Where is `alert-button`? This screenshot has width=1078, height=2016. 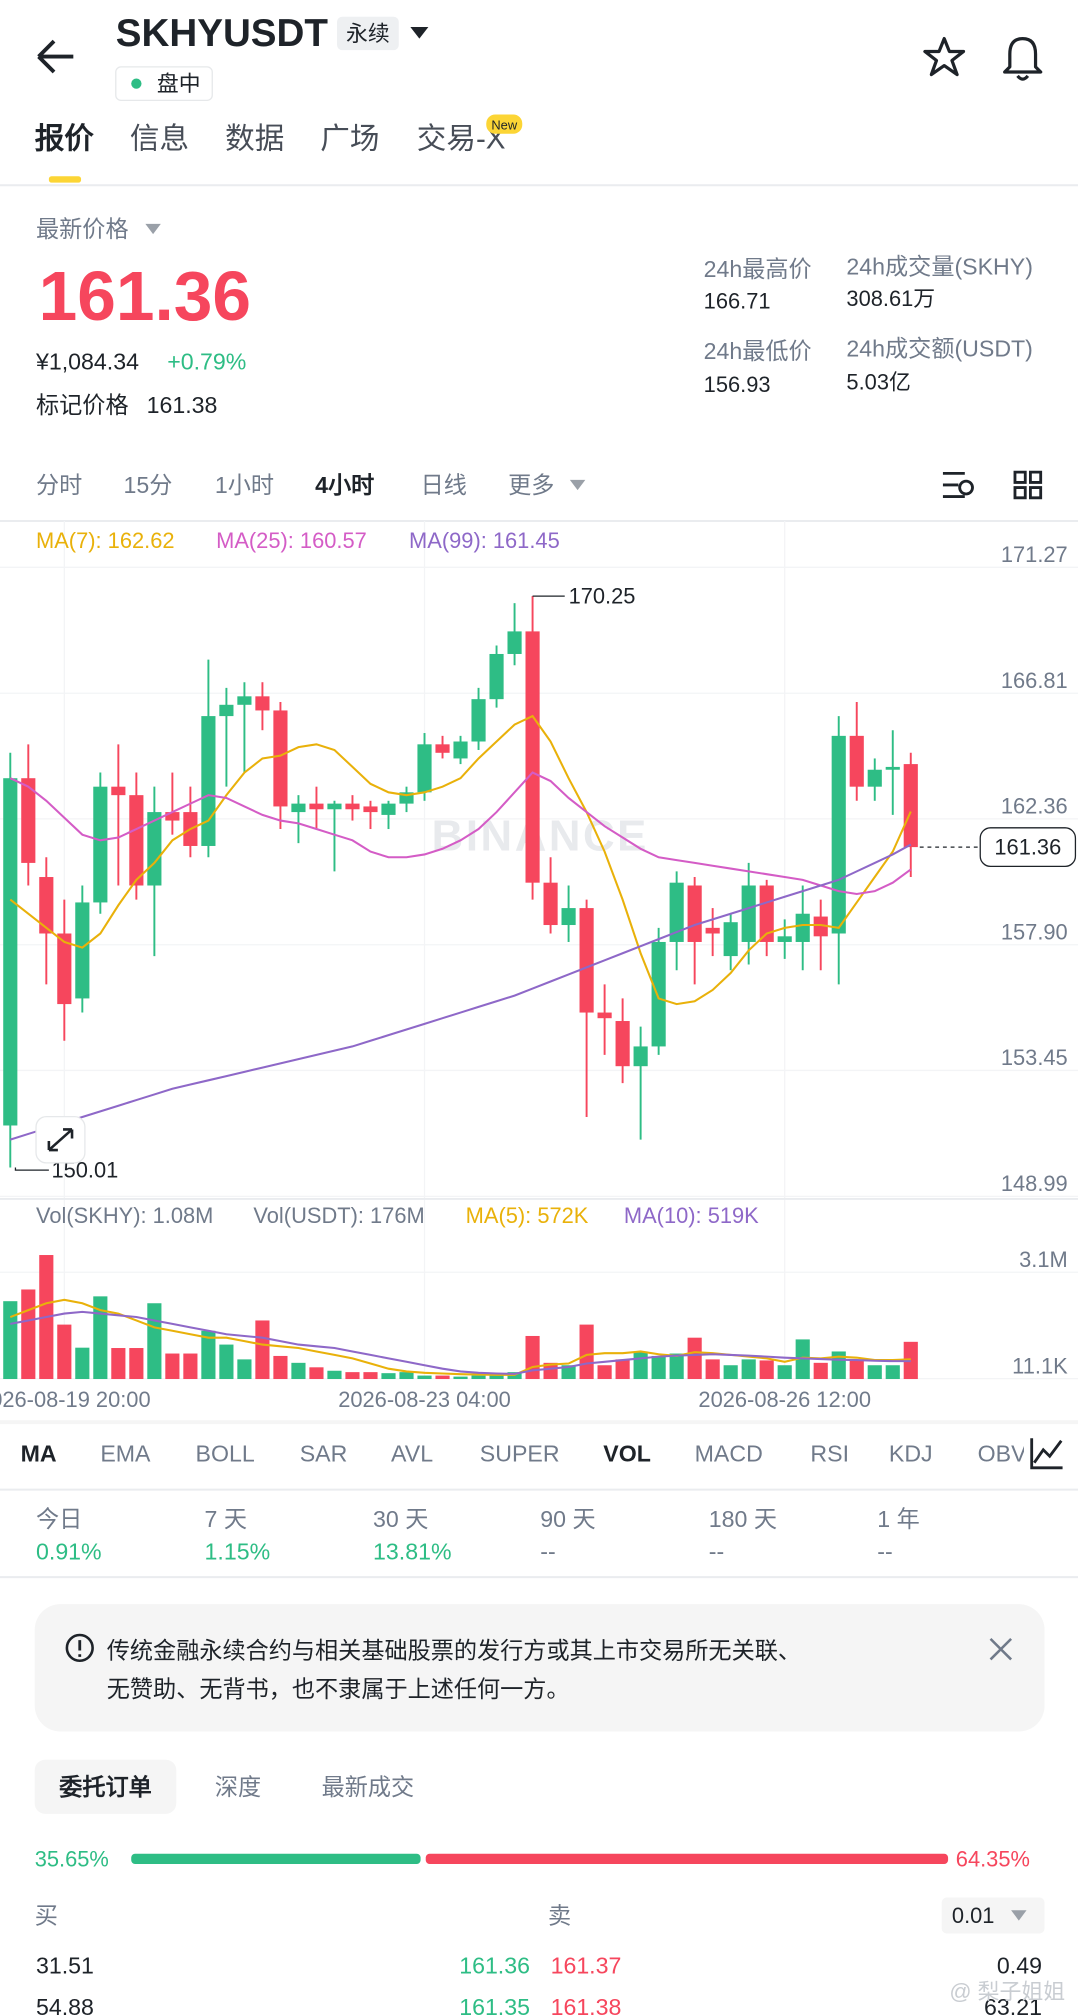 alert-button is located at coordinates (1023, 58).